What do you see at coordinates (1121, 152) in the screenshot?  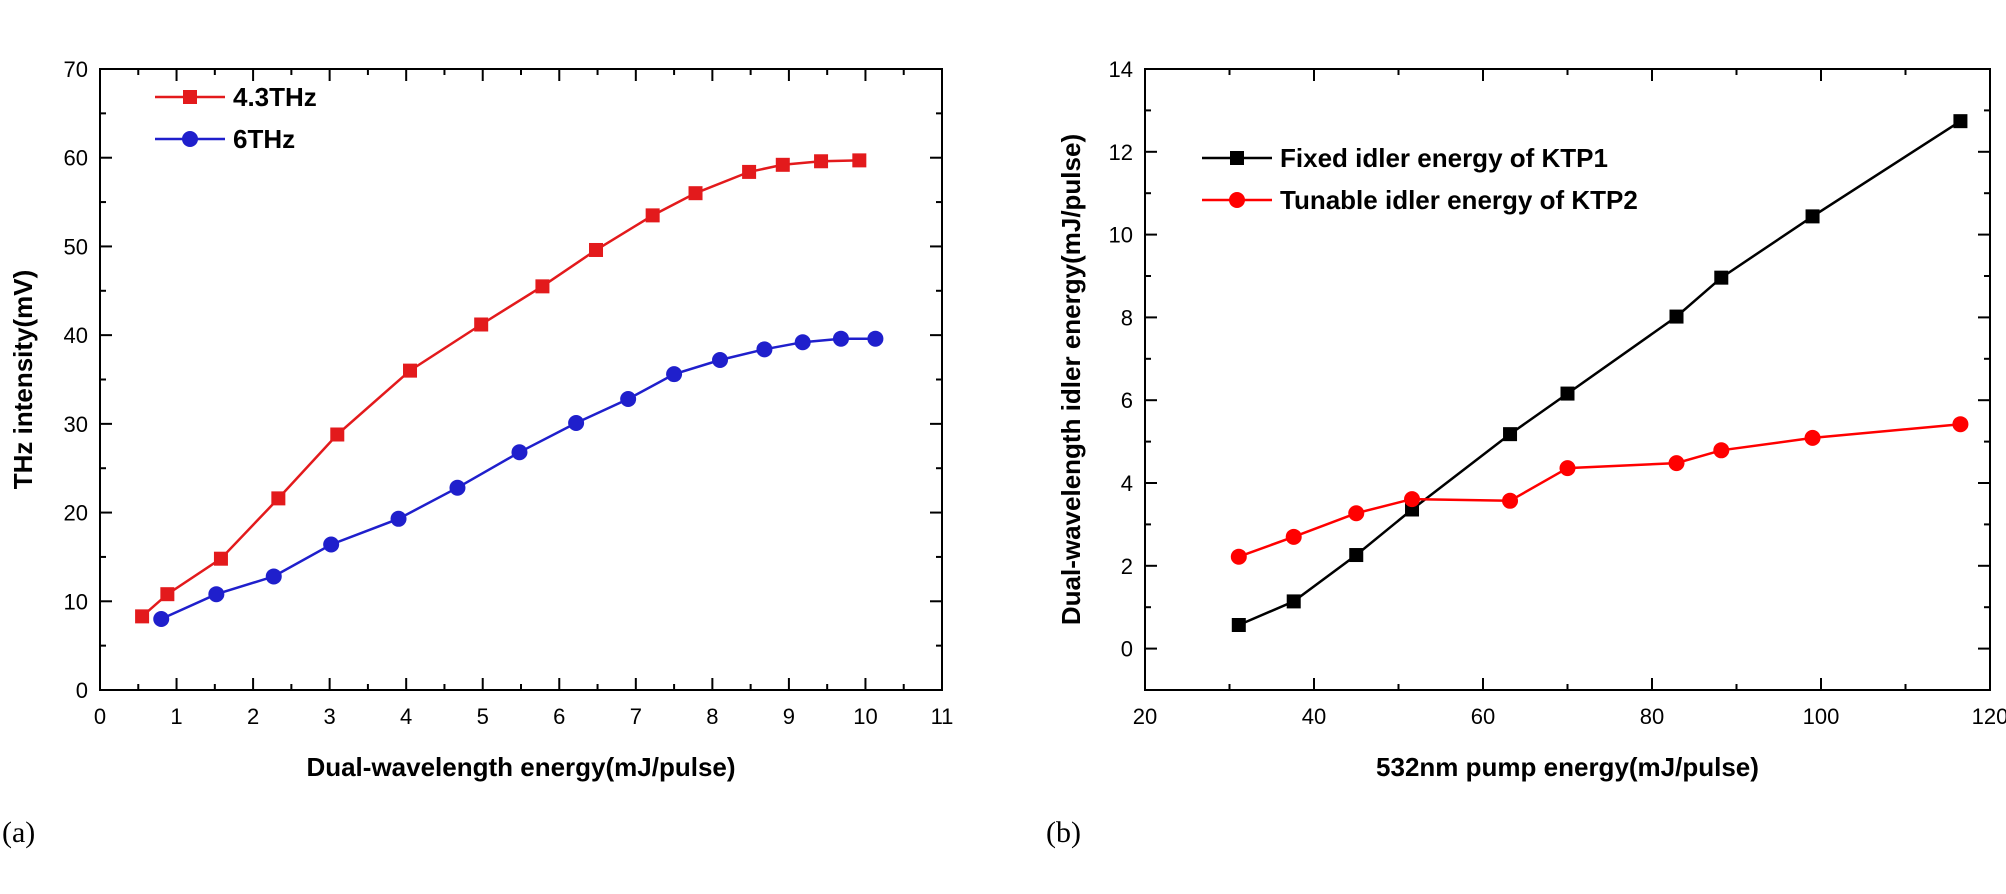 I see `y-tick-label: 12` at bounding box center [1121, 152].